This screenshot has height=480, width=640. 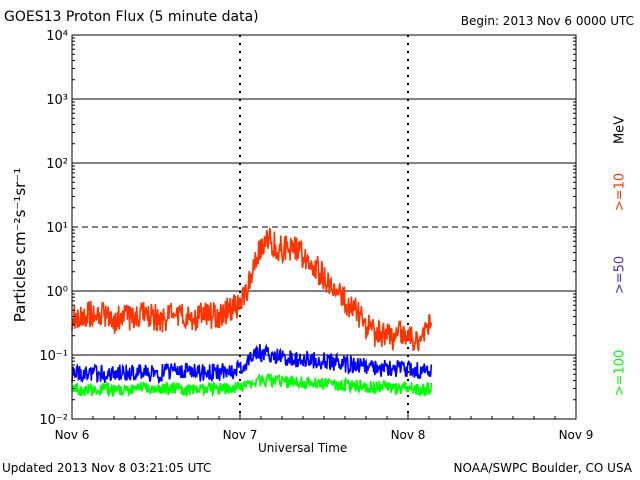 I want to click on y-axis-label: Particles cm⁻²s⁻¹sr⁻¹, so click(x=20, y=245).